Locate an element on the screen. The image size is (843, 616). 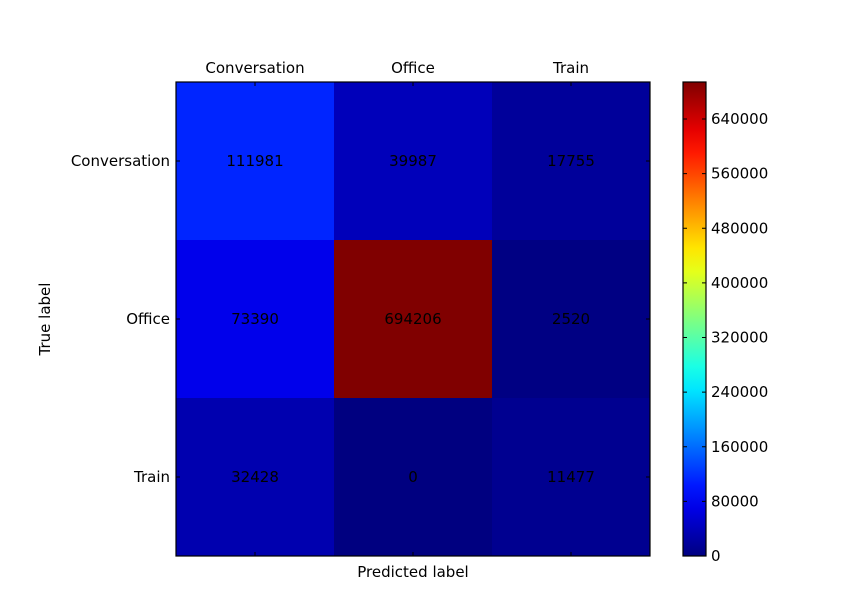
cell-value-label: 73390 is located at coordinates (255, 319).